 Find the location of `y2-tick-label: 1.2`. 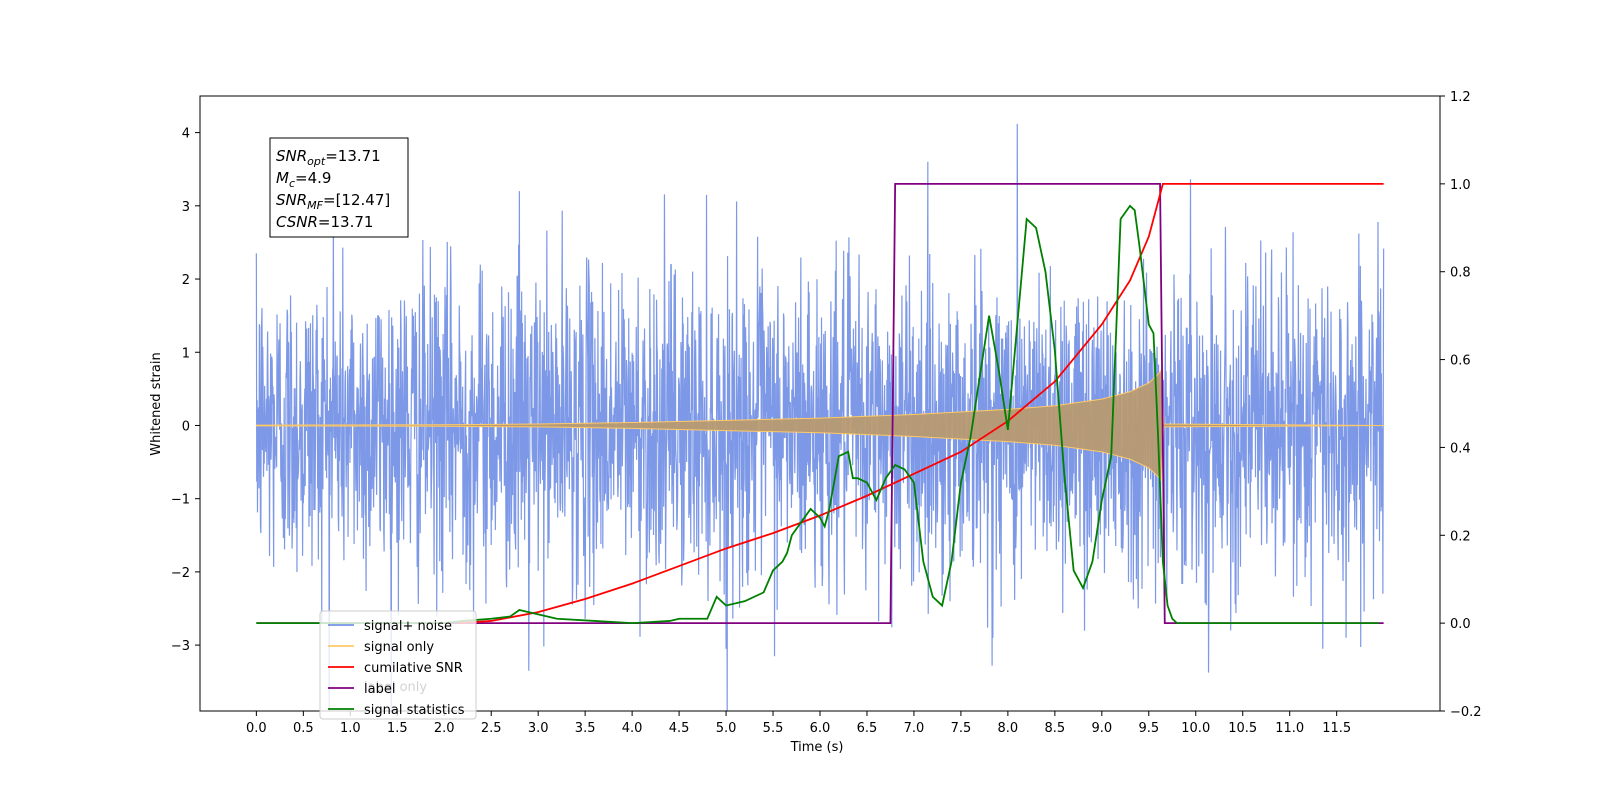

y2-tick-label: 1.2 is located at coordinates (1460, 97).